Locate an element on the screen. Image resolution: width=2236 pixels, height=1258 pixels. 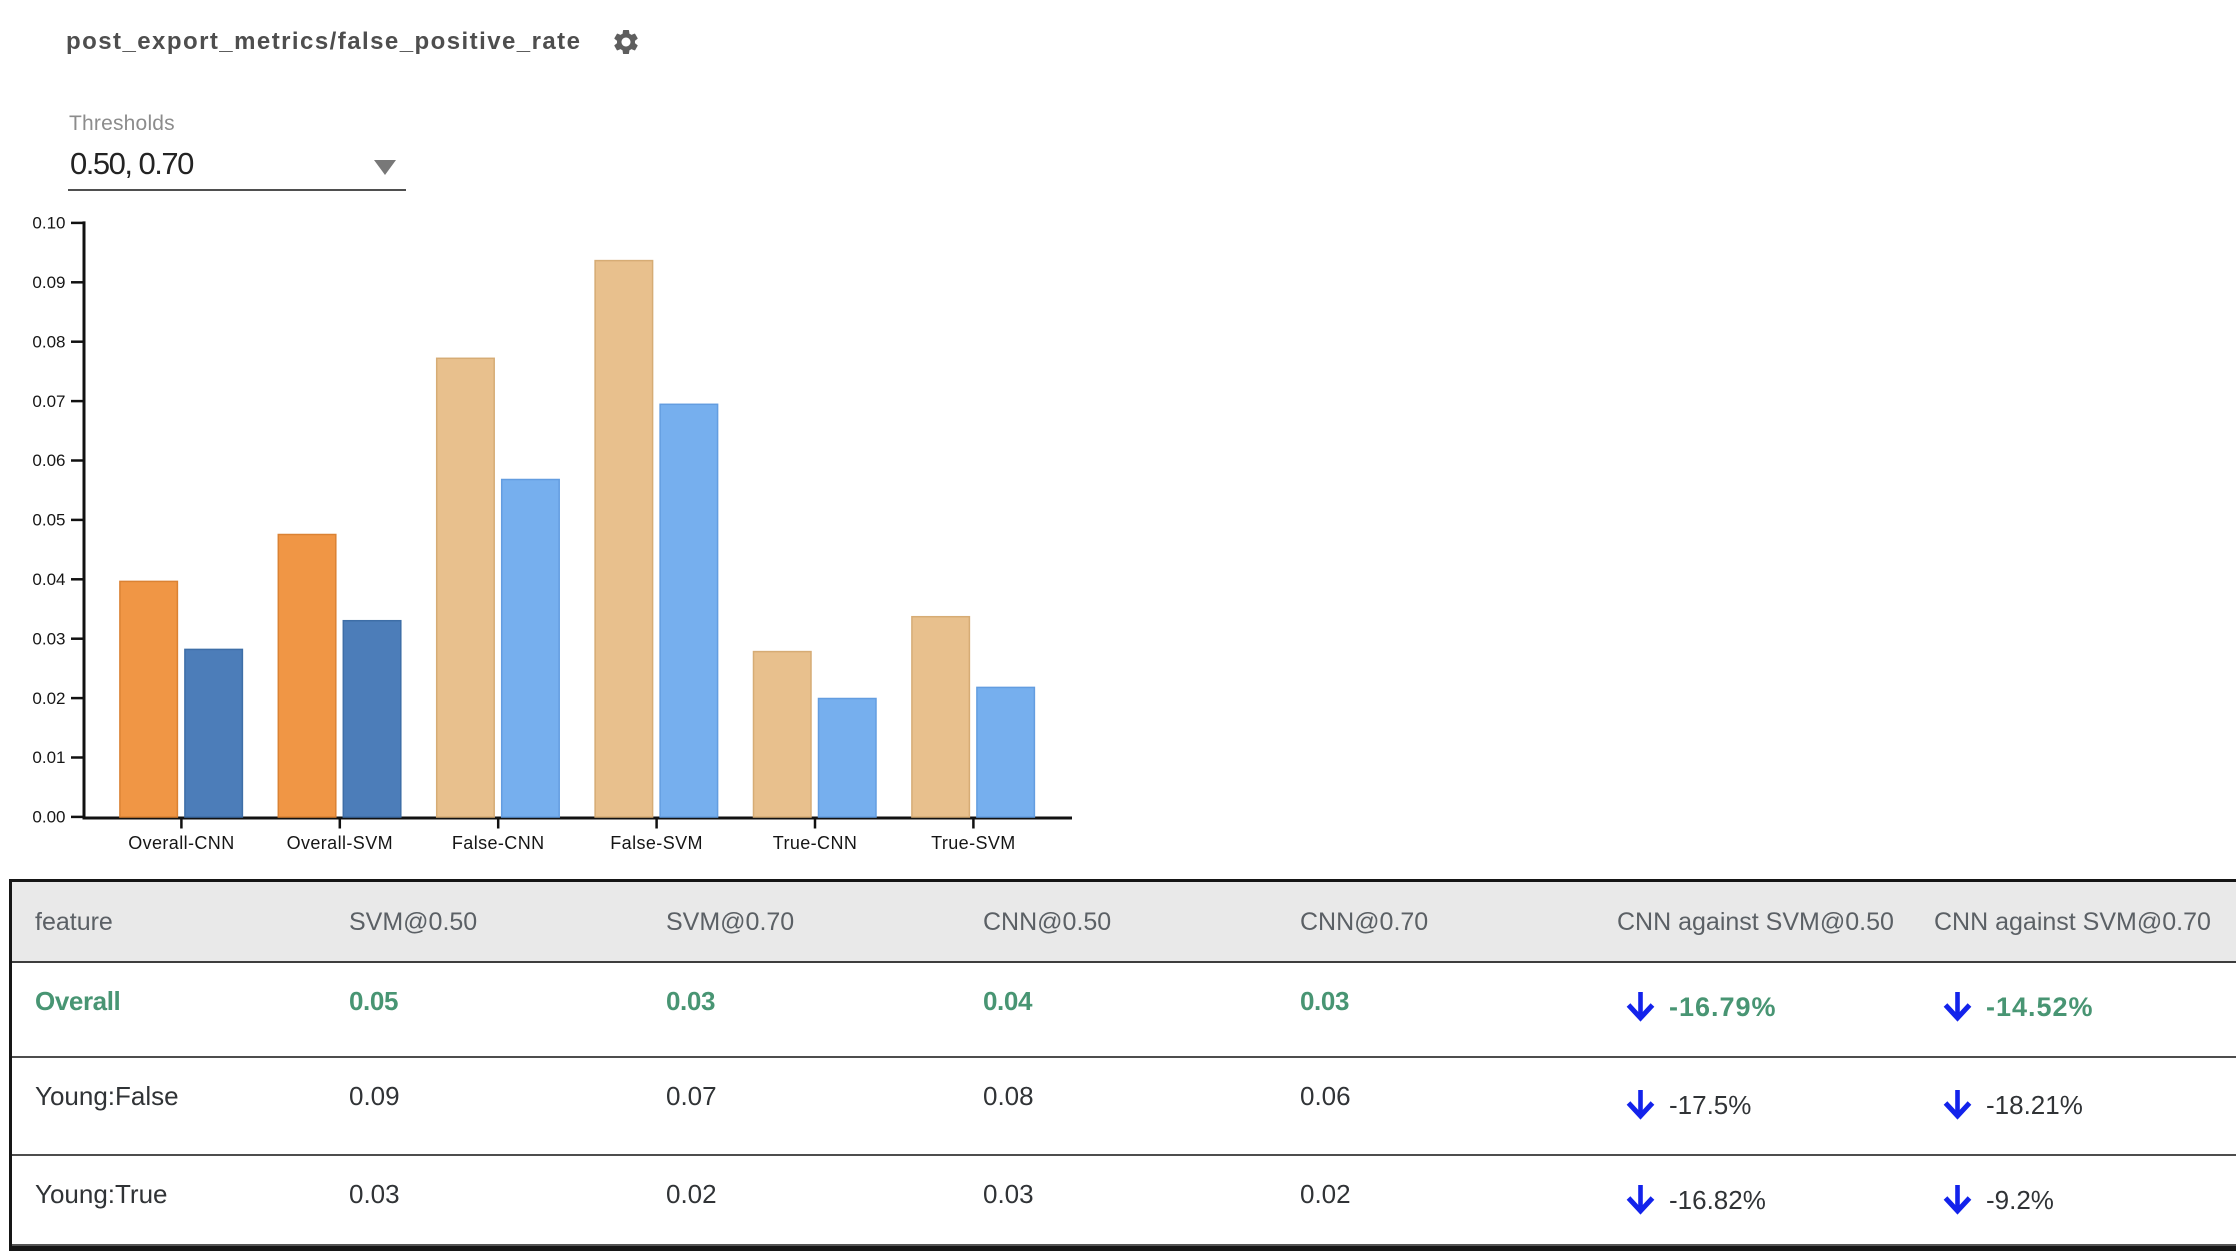
svg-text: 0.02 is located at coordinates (48, 698).